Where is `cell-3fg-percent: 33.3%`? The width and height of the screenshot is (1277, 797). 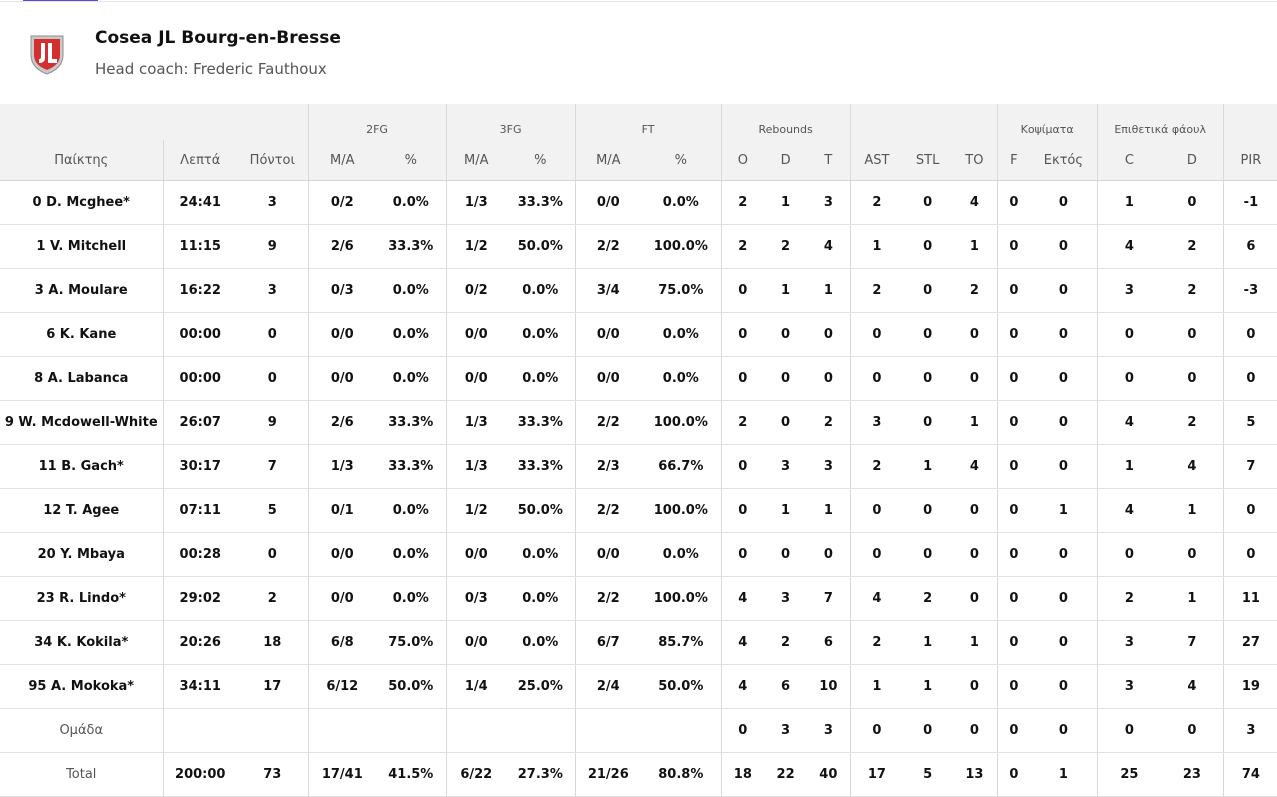 cell-3fg-percent: 33.3% is located at coordinates (541, 422).